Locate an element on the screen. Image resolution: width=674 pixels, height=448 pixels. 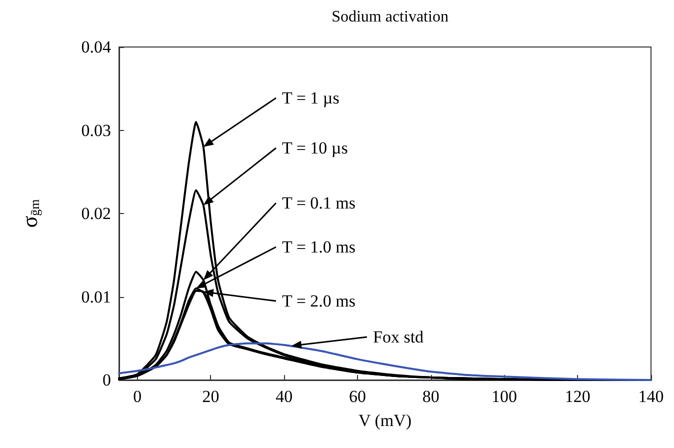
x-tick-label: 140 is located at coordinates (651, 396).